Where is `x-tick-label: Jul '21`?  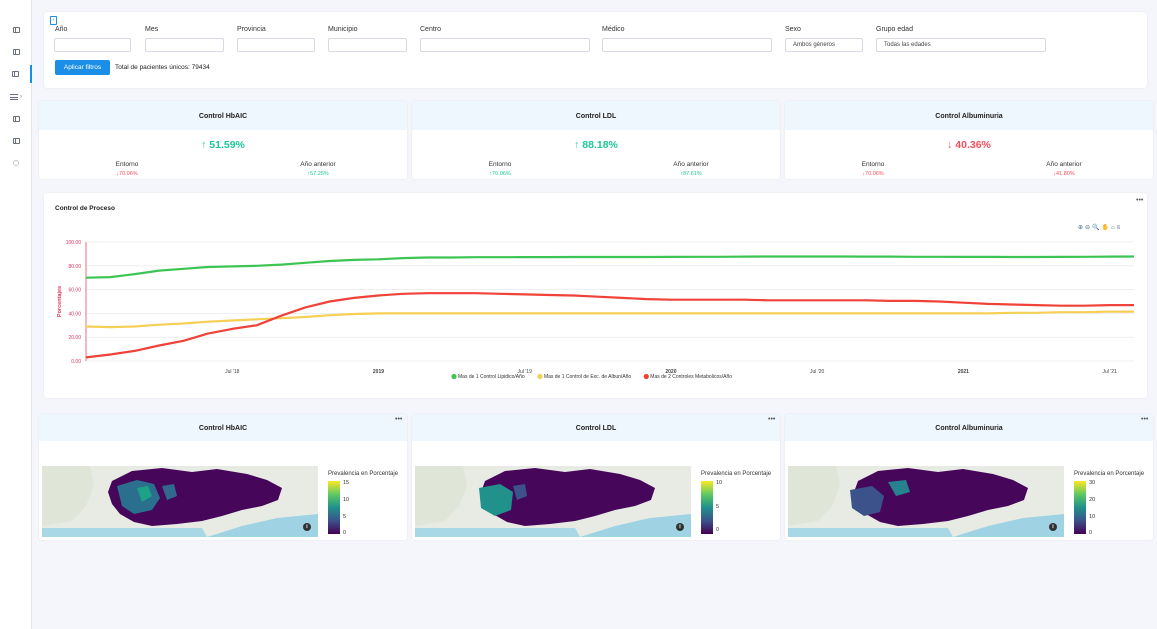 x-tick-label: Jul '21 is located at coordinates (1109, 372).